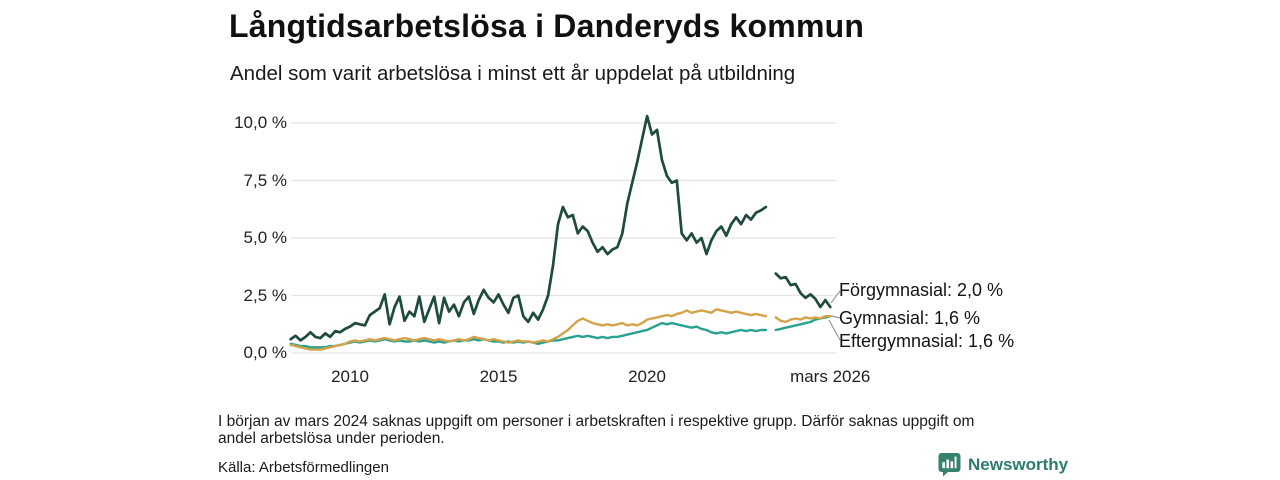 Image resolution: width=1280 pixels, height=480 pixels. Describe the element at coordinates (265, 295) in the screenshot. I see `y-tick-label: 2,5 %` at that location.